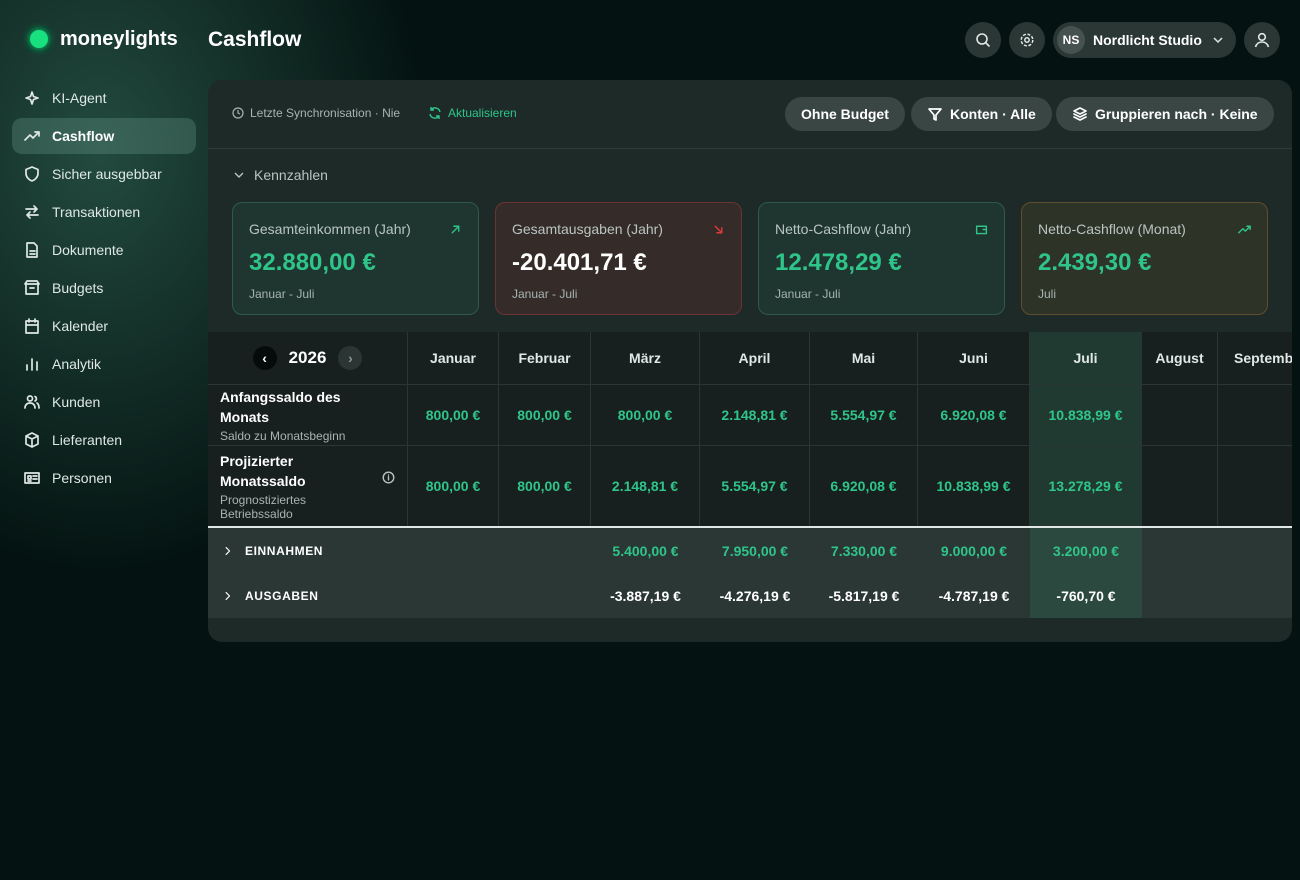 The image size is (1300, 880). I want to click on group-label: AUSGABEN, so click(282, 595).